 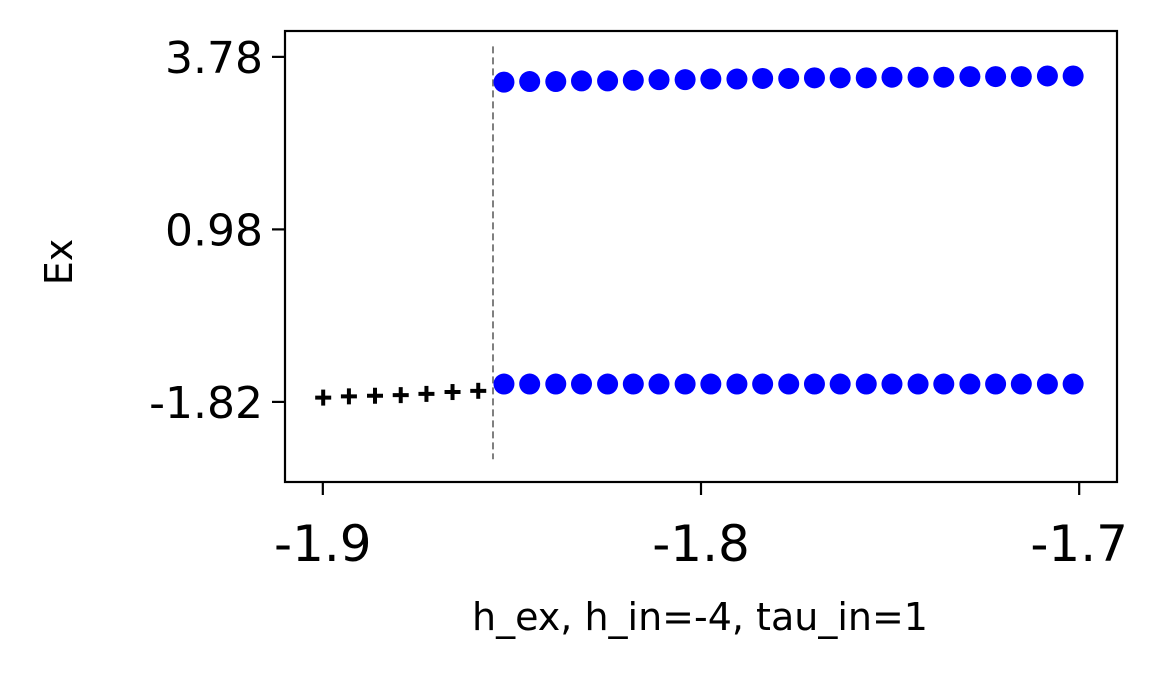 What do you see at coordinates (214, 58) in the screenshot?
I see `y-tick-label: 3.78` at bounding box center [214, 58].